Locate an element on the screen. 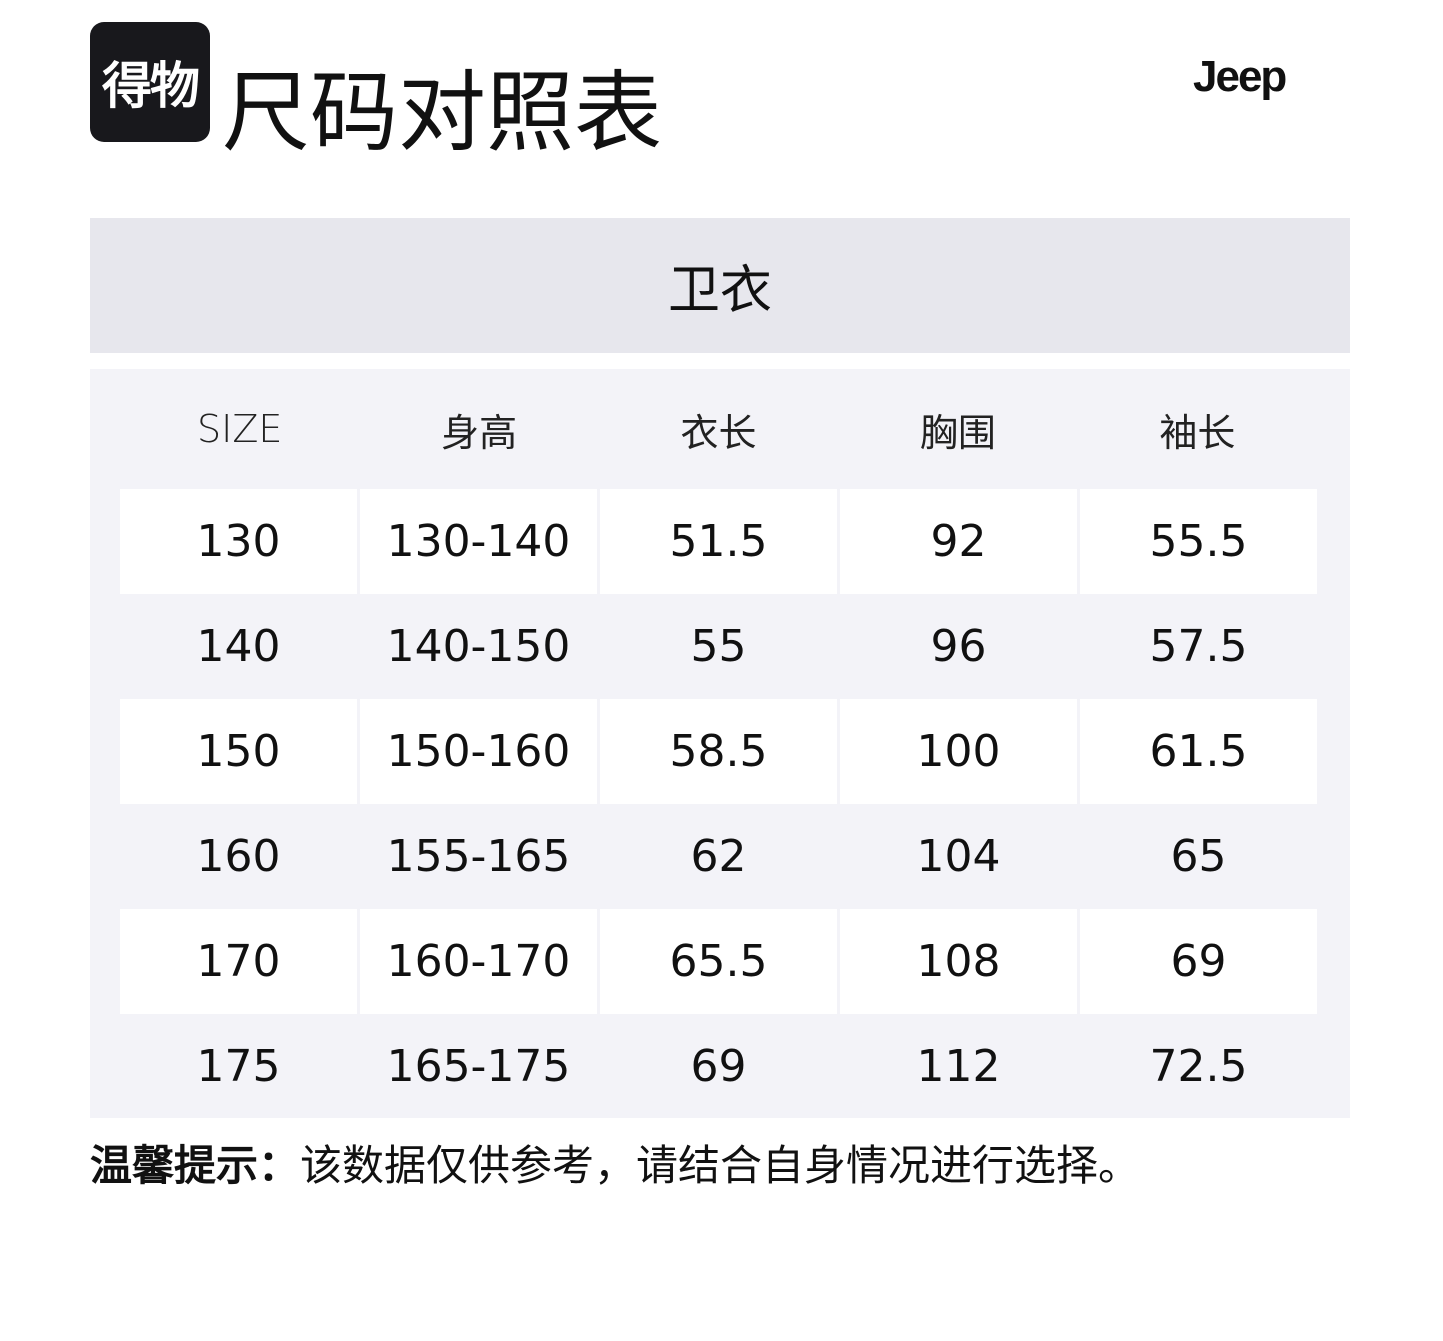 This screenshot has height=1341, width=1443. table-cell: 51.5 is located at coordinates (718, 541).